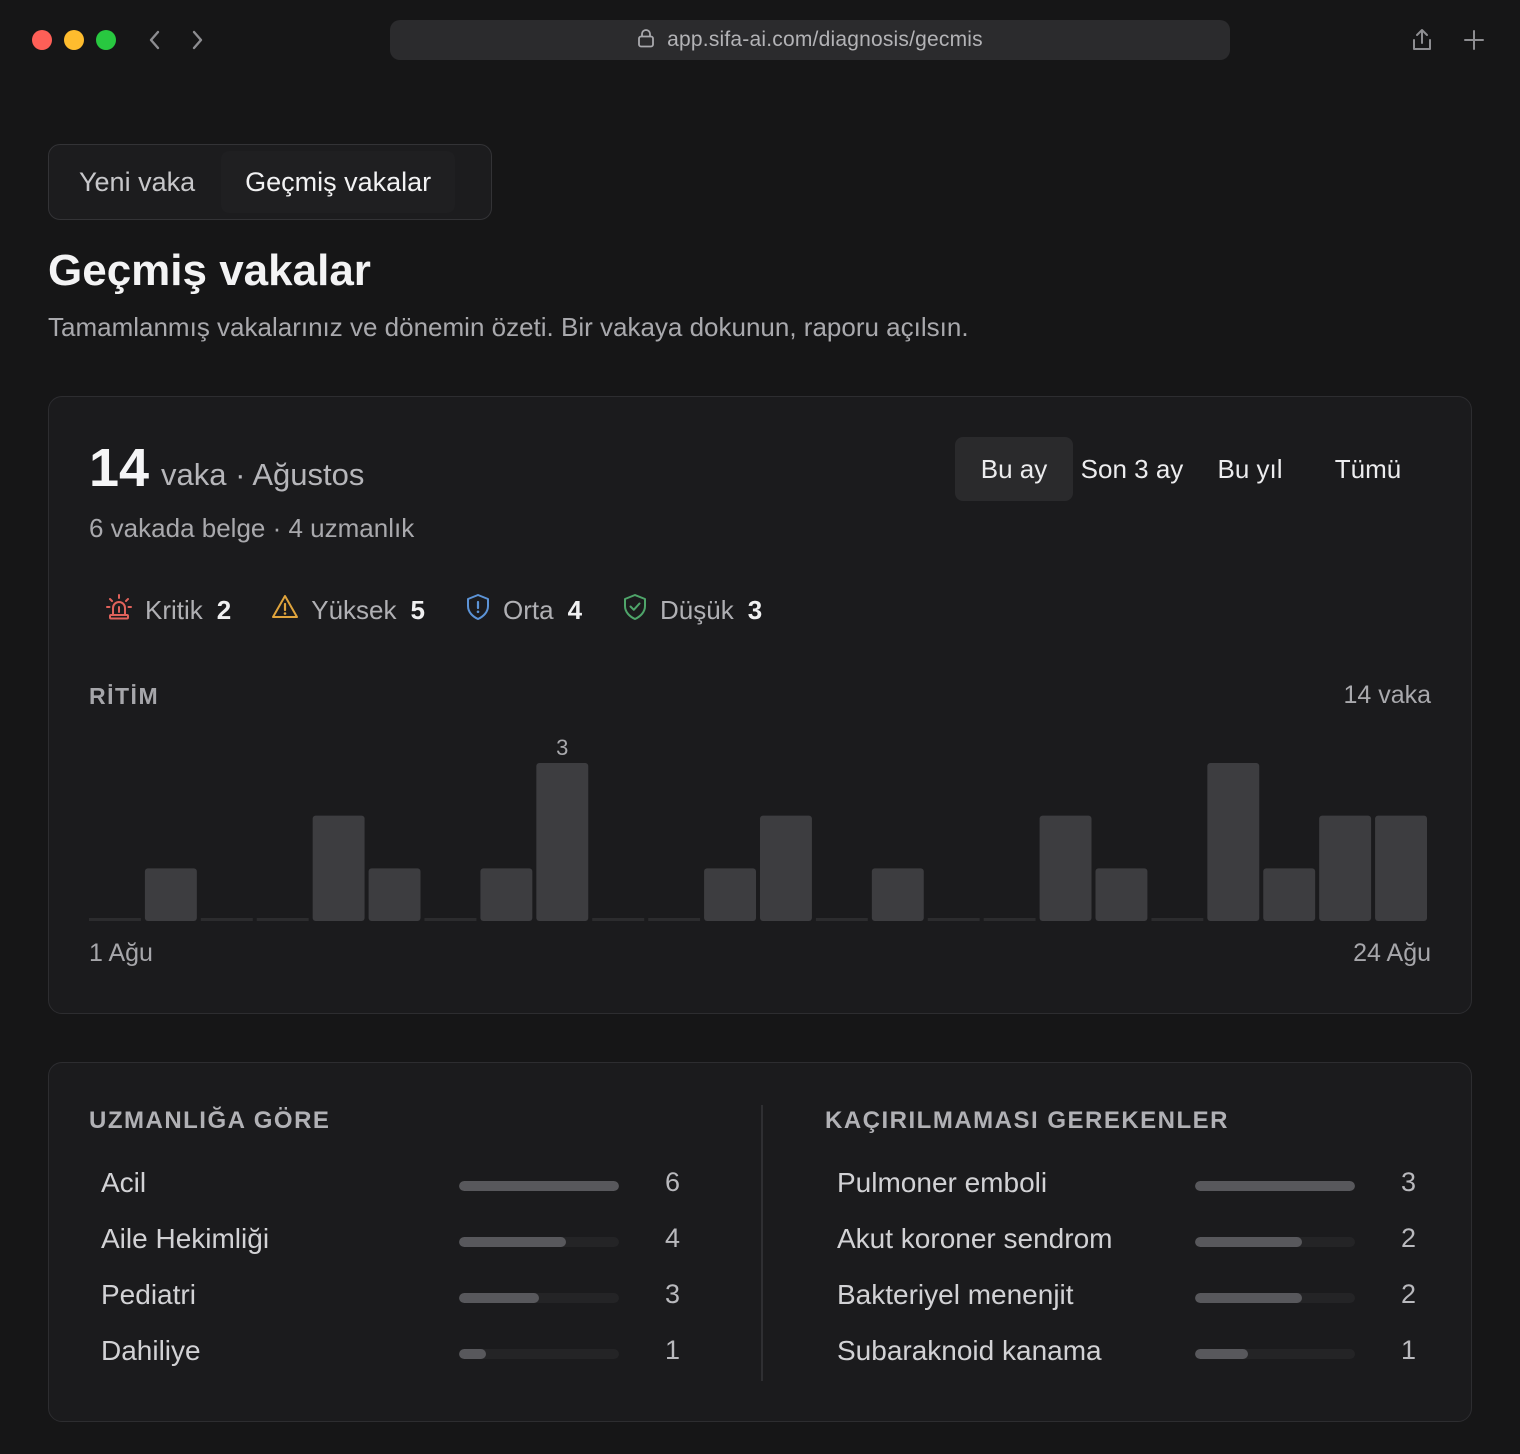 Image resolution: width=1520 pixels, height=1454 pixels. I want to click on severity-label: Kritik, so click(174, 610).